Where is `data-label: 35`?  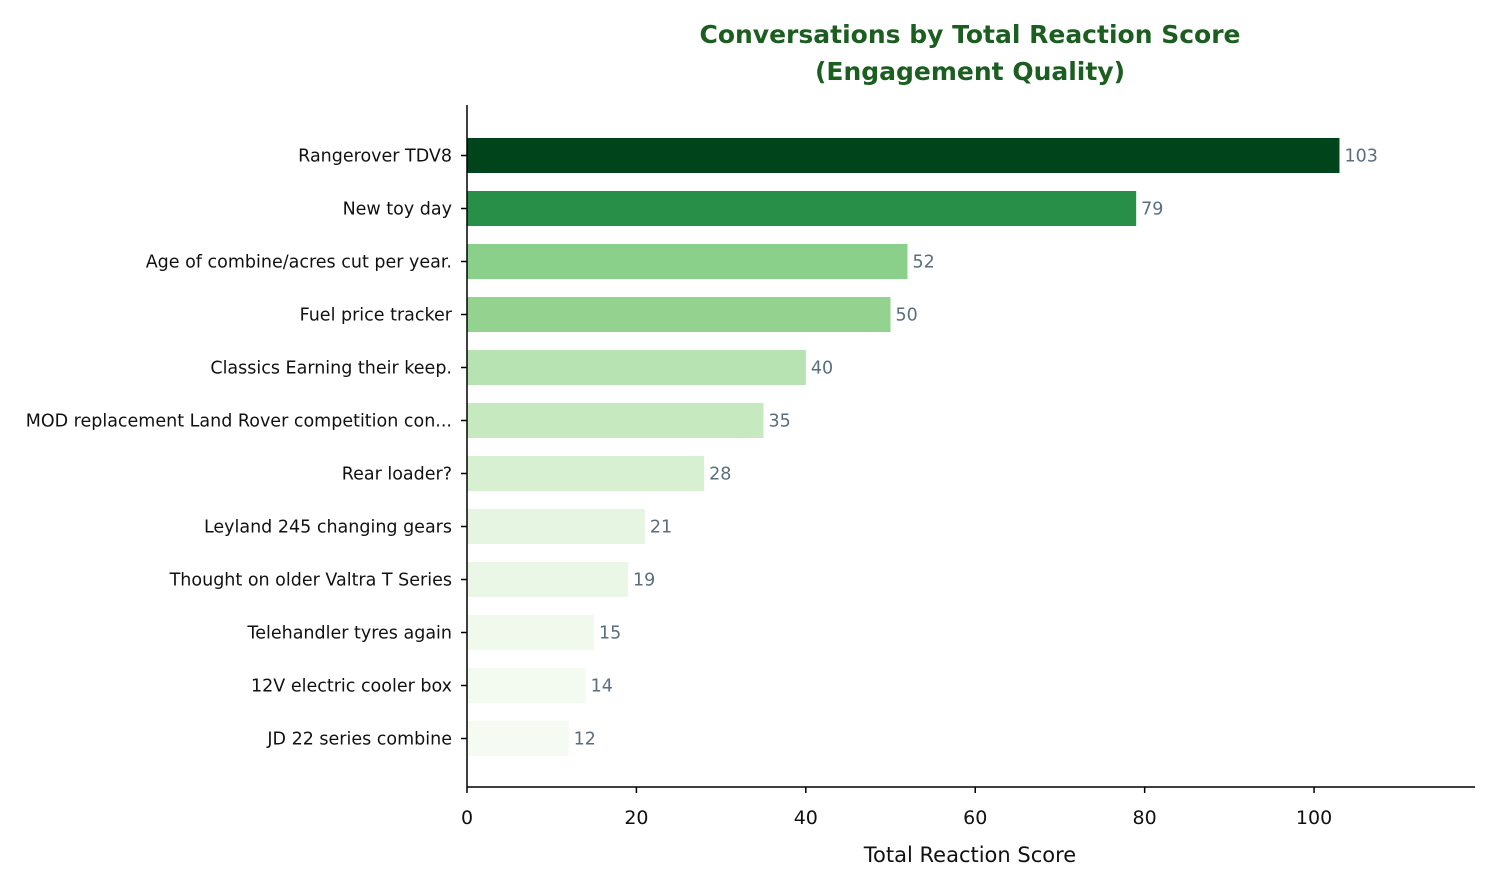 data-label: 35 is located at coordinates (779, 422).